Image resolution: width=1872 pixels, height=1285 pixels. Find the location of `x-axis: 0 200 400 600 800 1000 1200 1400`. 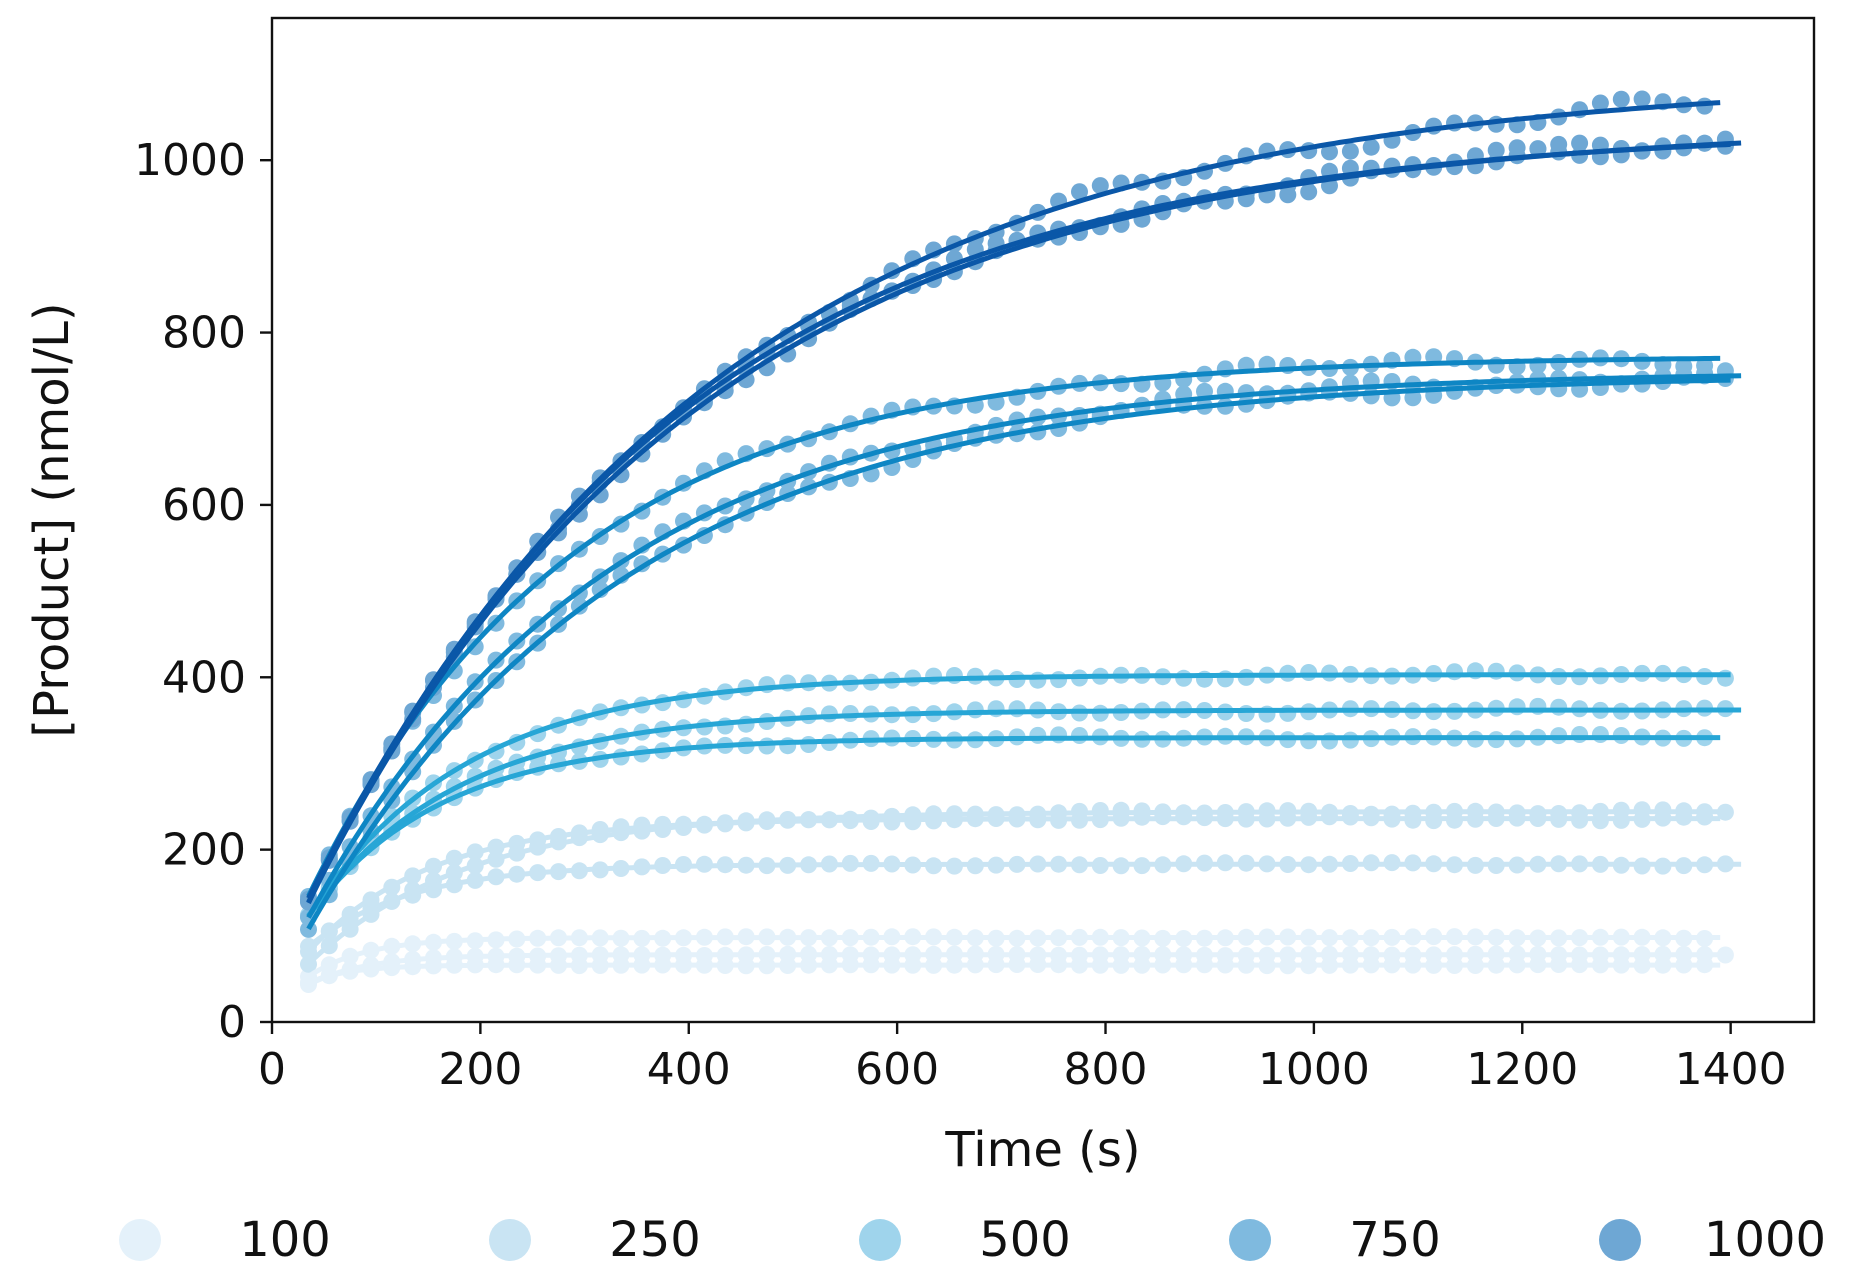

x-axis: 0 200 400 600 800 1000 1200 1400 is located at coordinates (1022, 1058).